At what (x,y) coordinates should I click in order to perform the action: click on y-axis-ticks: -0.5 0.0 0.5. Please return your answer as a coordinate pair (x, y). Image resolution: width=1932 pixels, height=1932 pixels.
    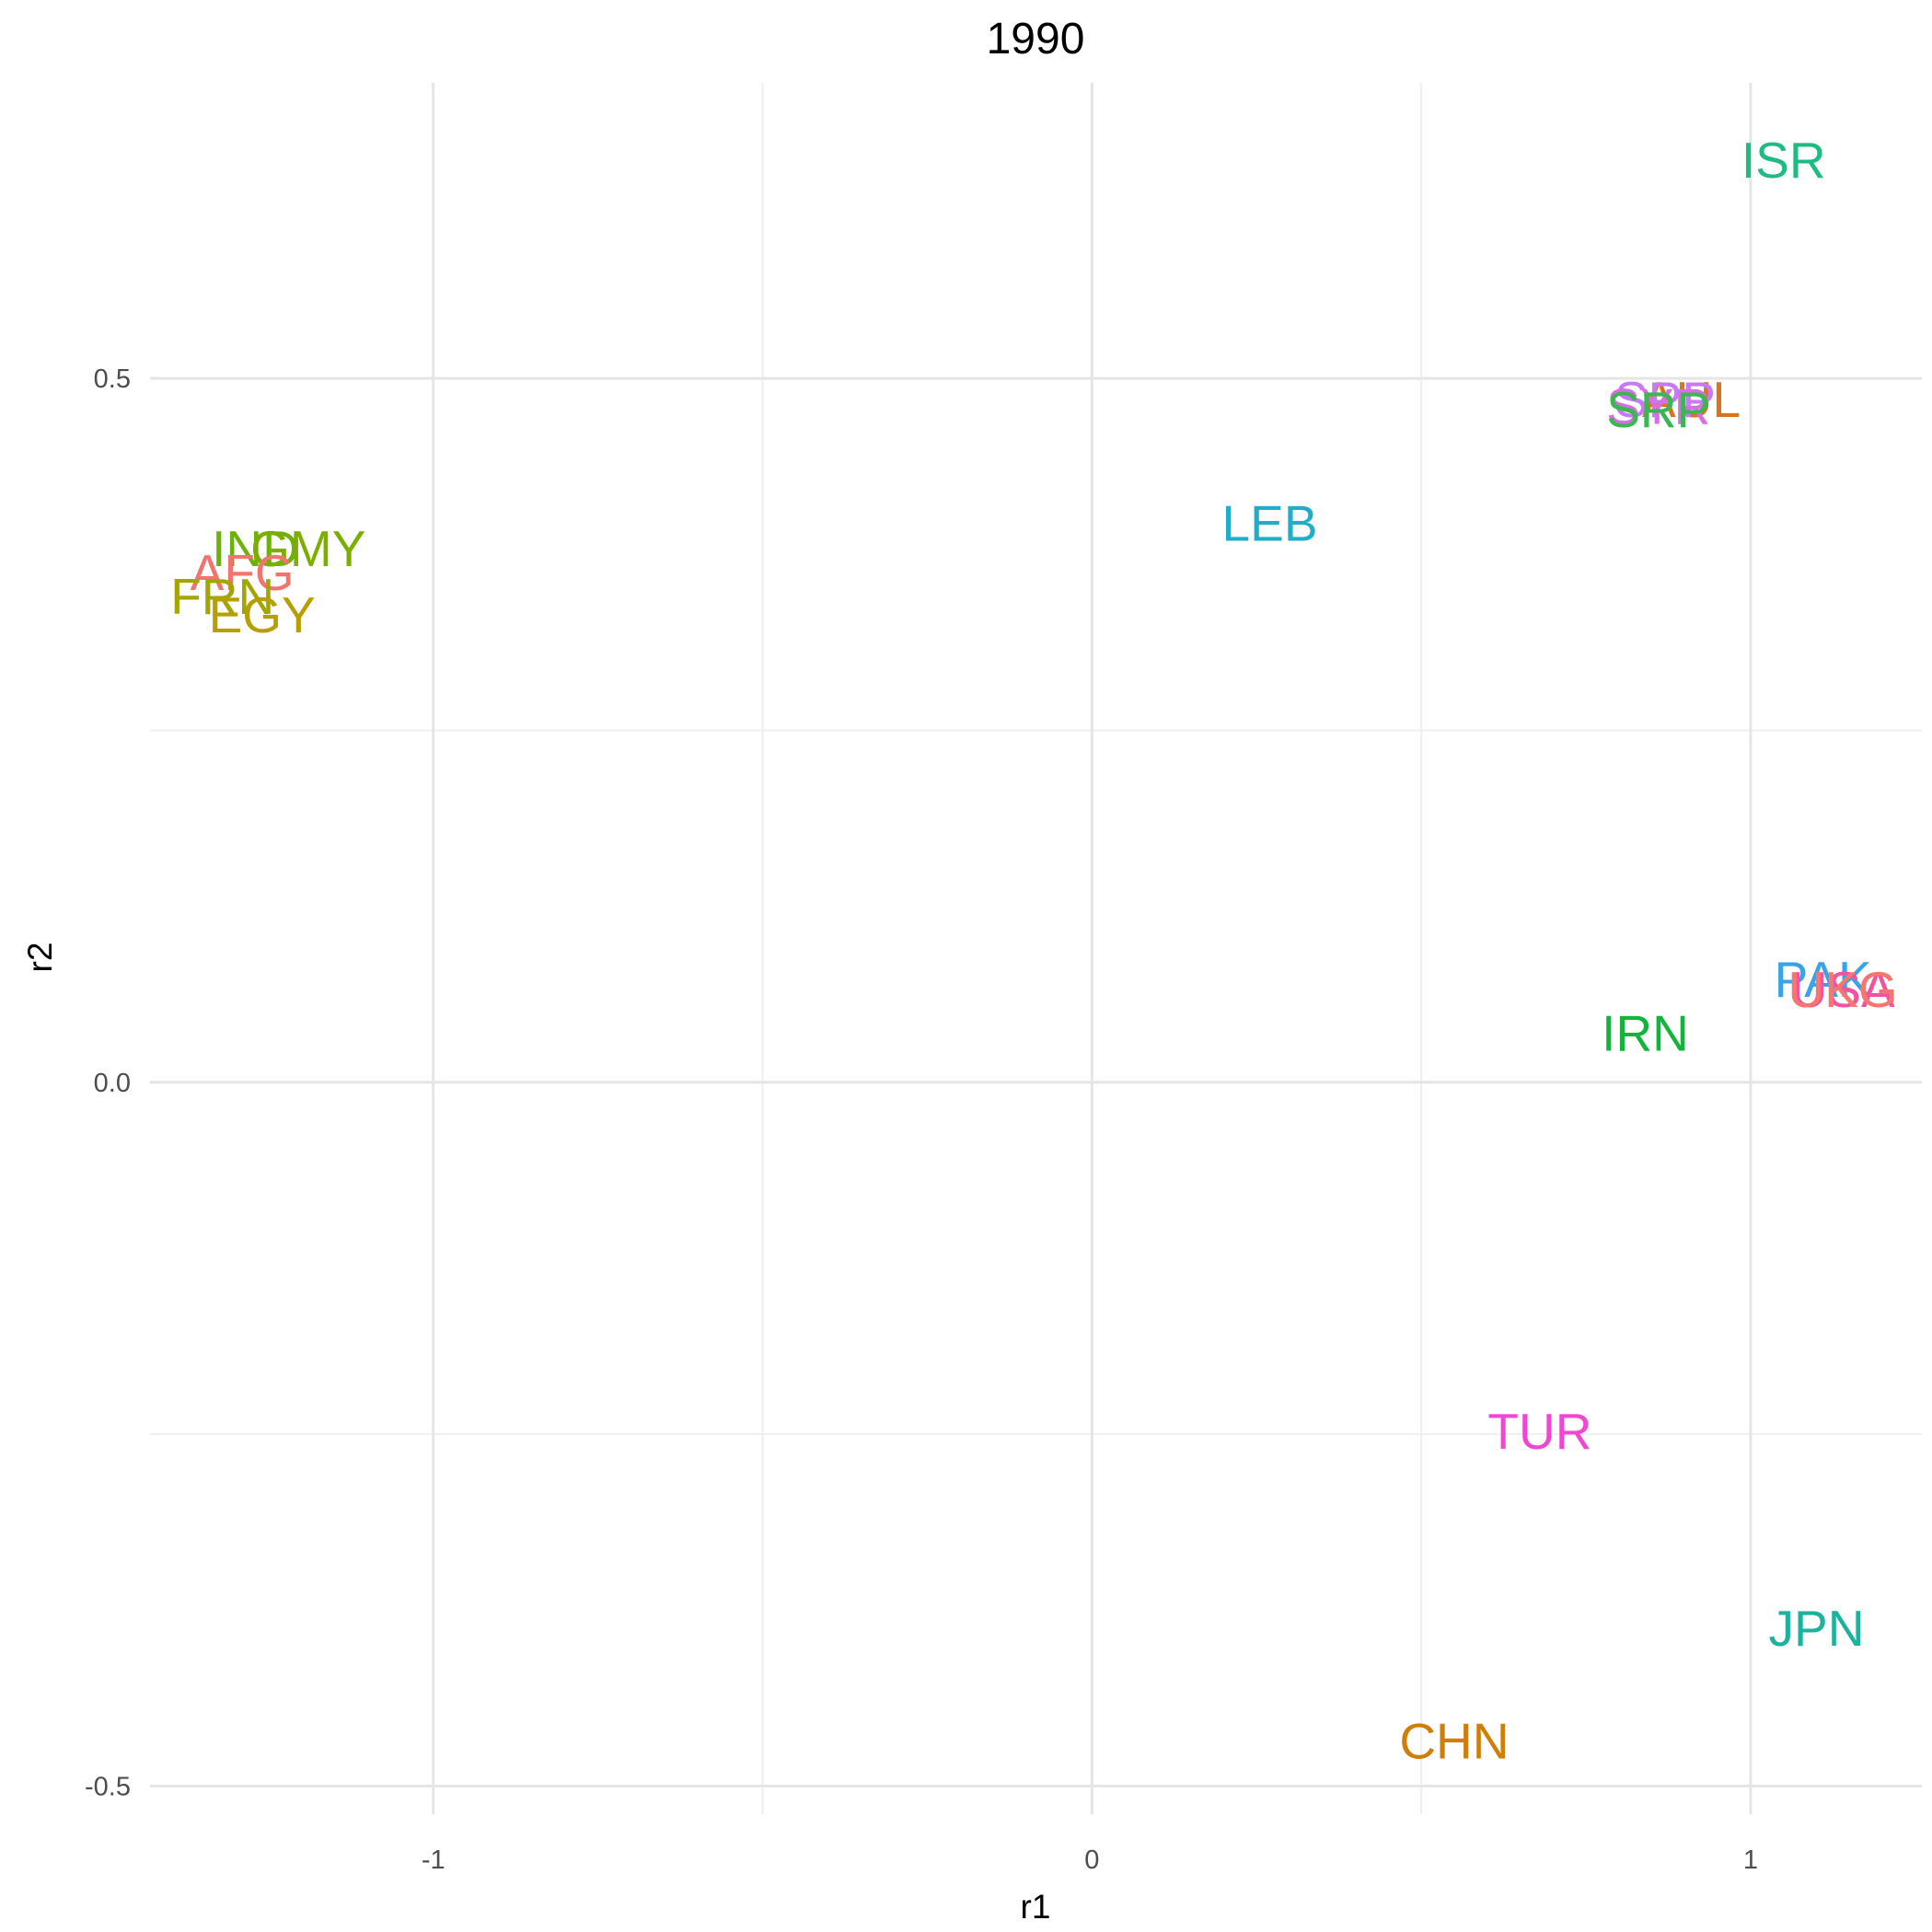
    Looking at the image, I should click on (108, 1083).